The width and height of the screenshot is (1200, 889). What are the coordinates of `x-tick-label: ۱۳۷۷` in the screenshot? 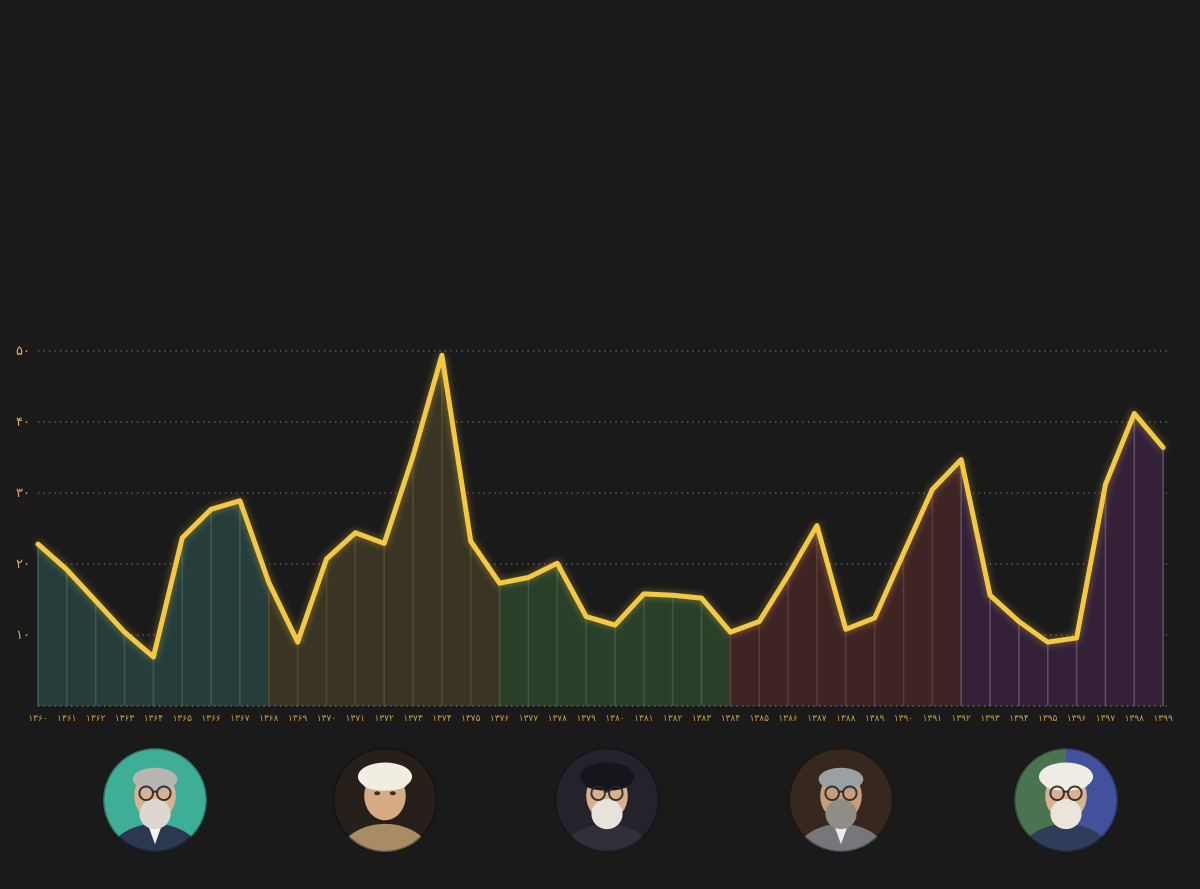 It's located at (529, 719).